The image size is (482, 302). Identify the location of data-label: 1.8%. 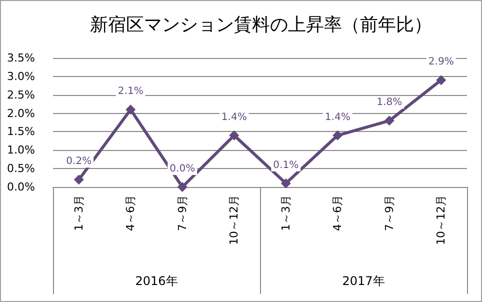
(389, 102).